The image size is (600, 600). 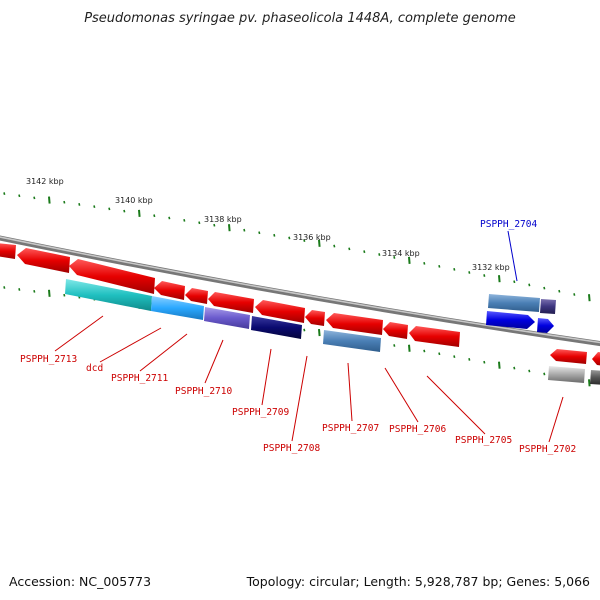 What do you see at coordinates (48, 359) in the screenshot?
I see `gene-label-pspph-2713: PSPPH_2713` at bounding box center [48, 359].